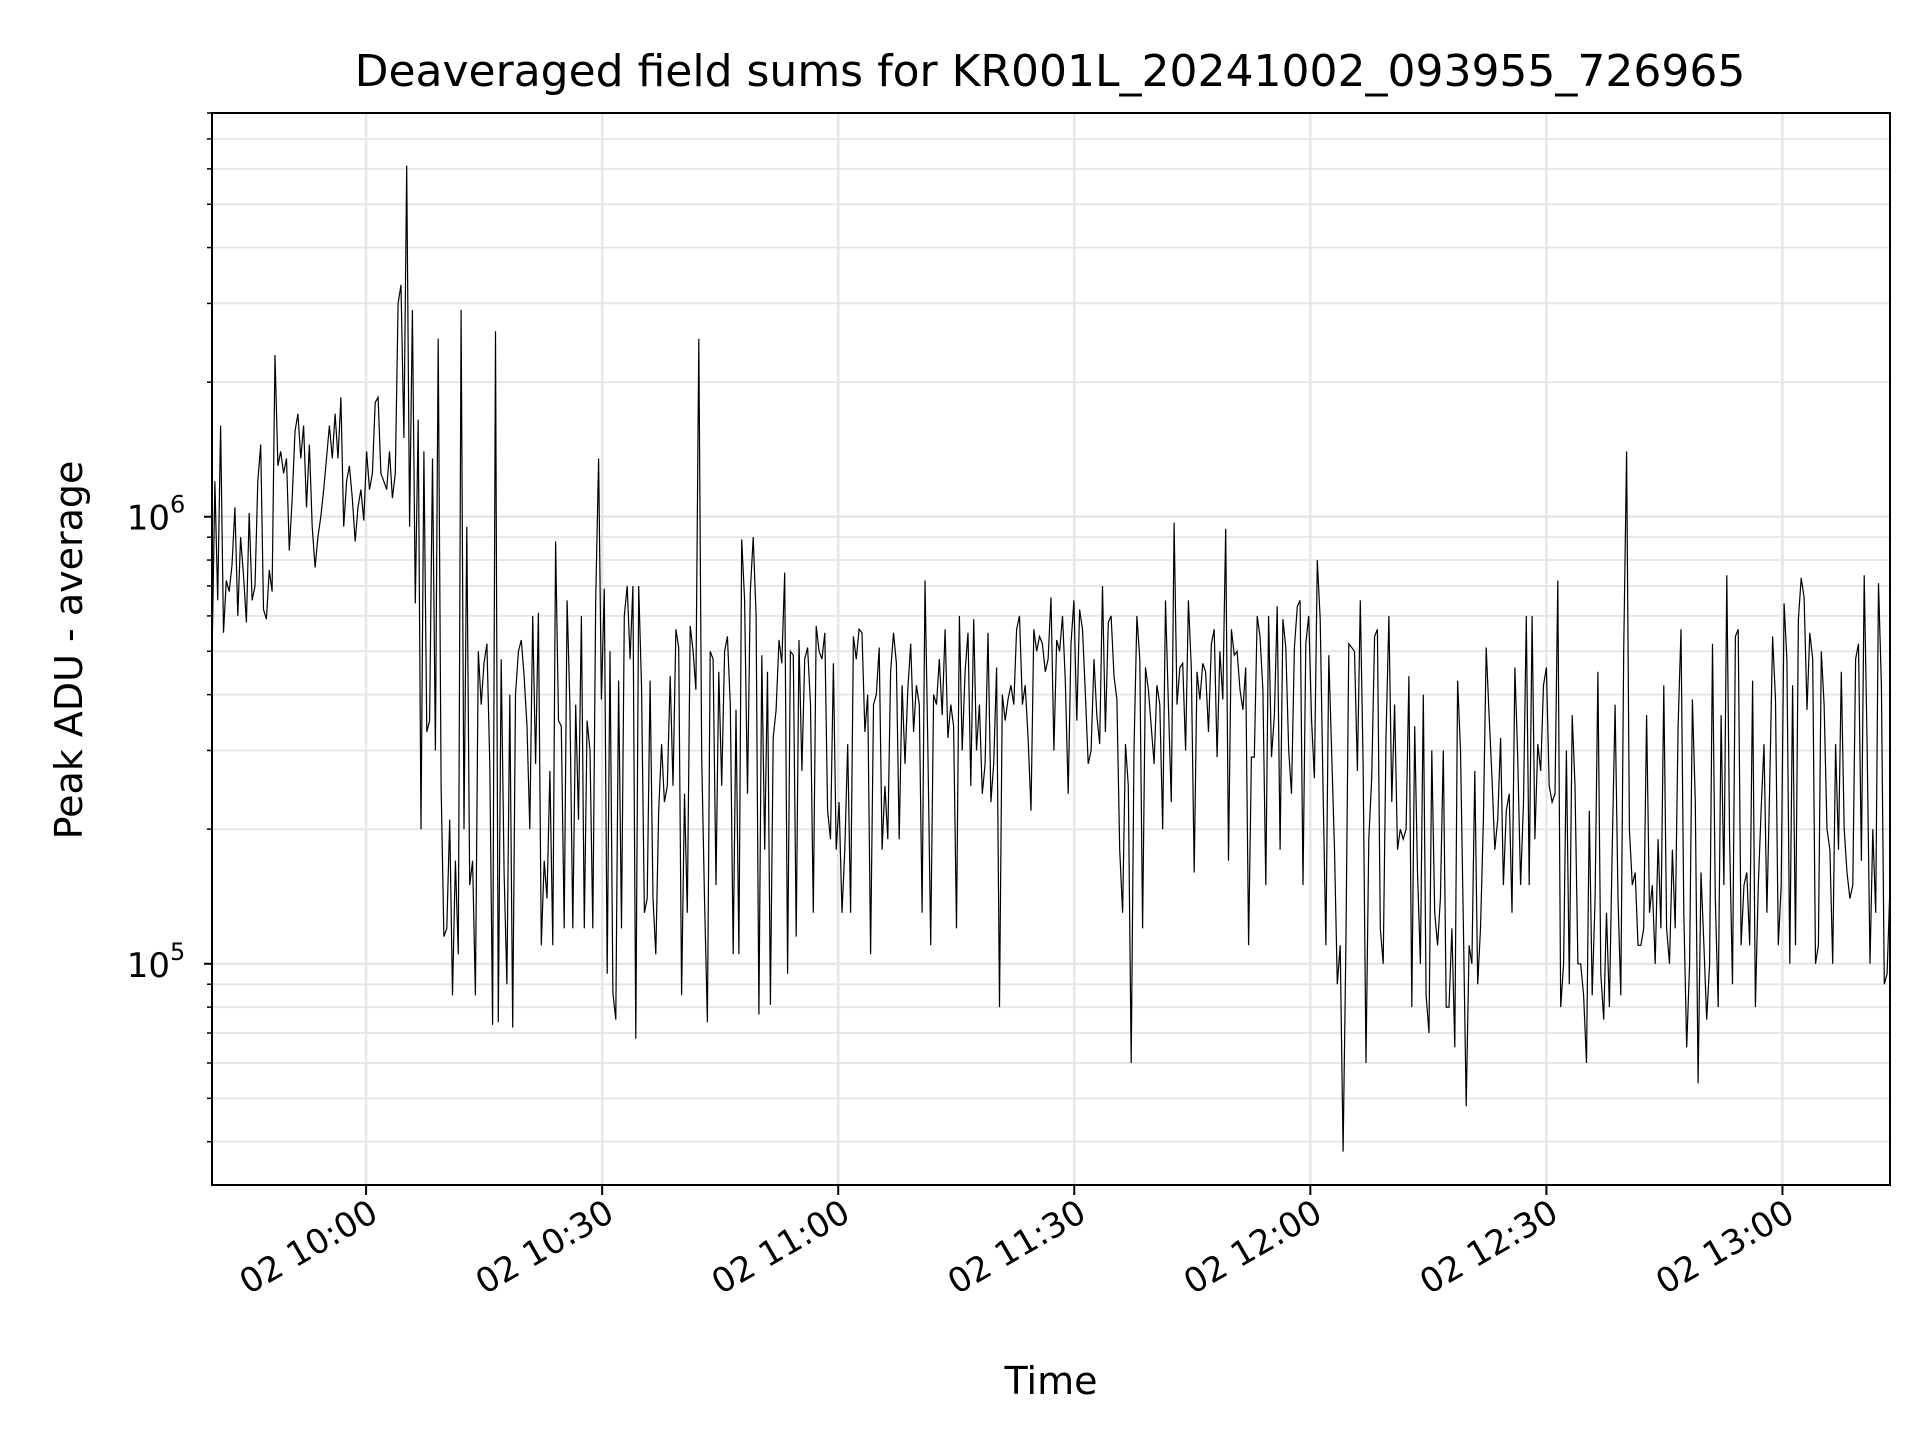  I want to click on x-axis-label: Time, so click(1051, 1381).